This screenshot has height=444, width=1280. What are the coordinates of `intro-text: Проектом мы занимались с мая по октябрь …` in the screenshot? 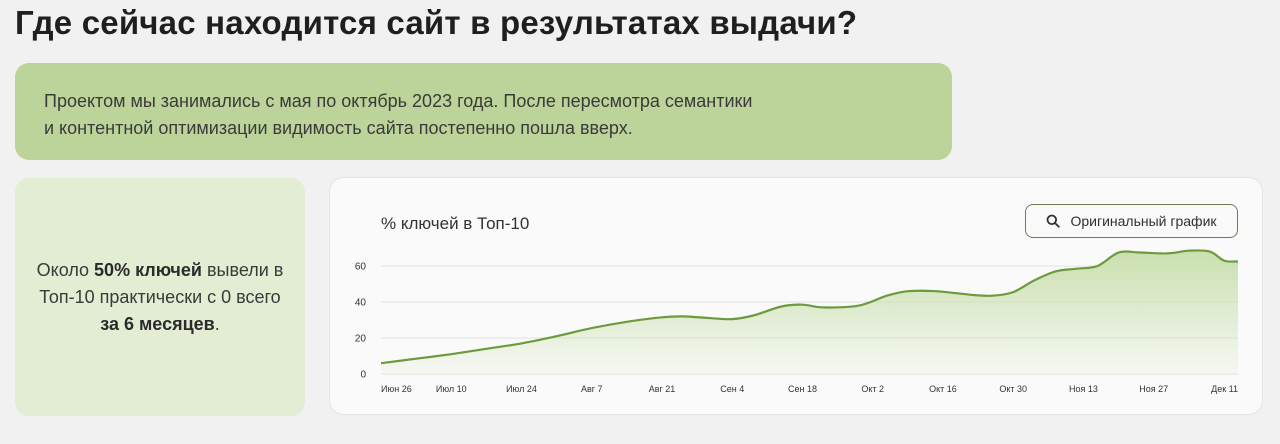 It's located at (483, 115).